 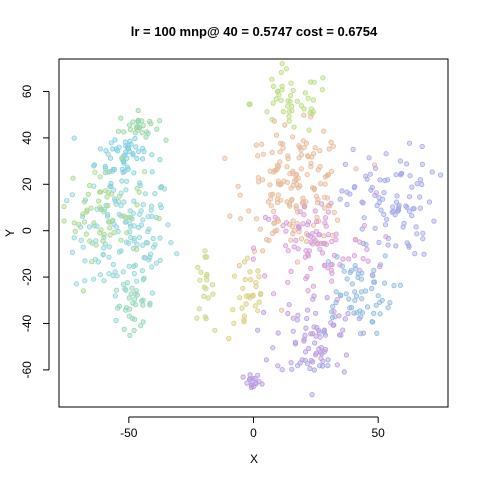 What do you see at coordinates (129, 433) in the screenshot?
I see `x-tick-label: -50` at bounding box center [129, 433].